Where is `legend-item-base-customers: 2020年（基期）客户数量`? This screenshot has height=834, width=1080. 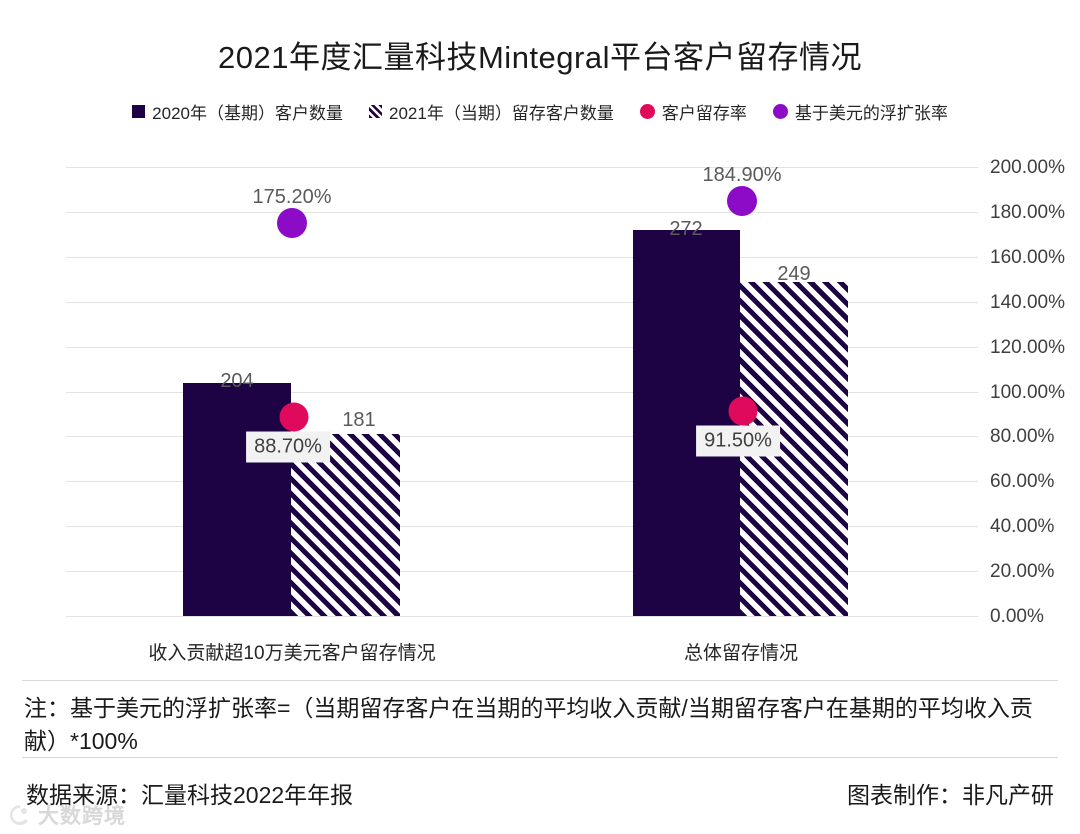
legend-item-base-customers: 2020年（基期）客户数量 is located at coordinates (237, 111).